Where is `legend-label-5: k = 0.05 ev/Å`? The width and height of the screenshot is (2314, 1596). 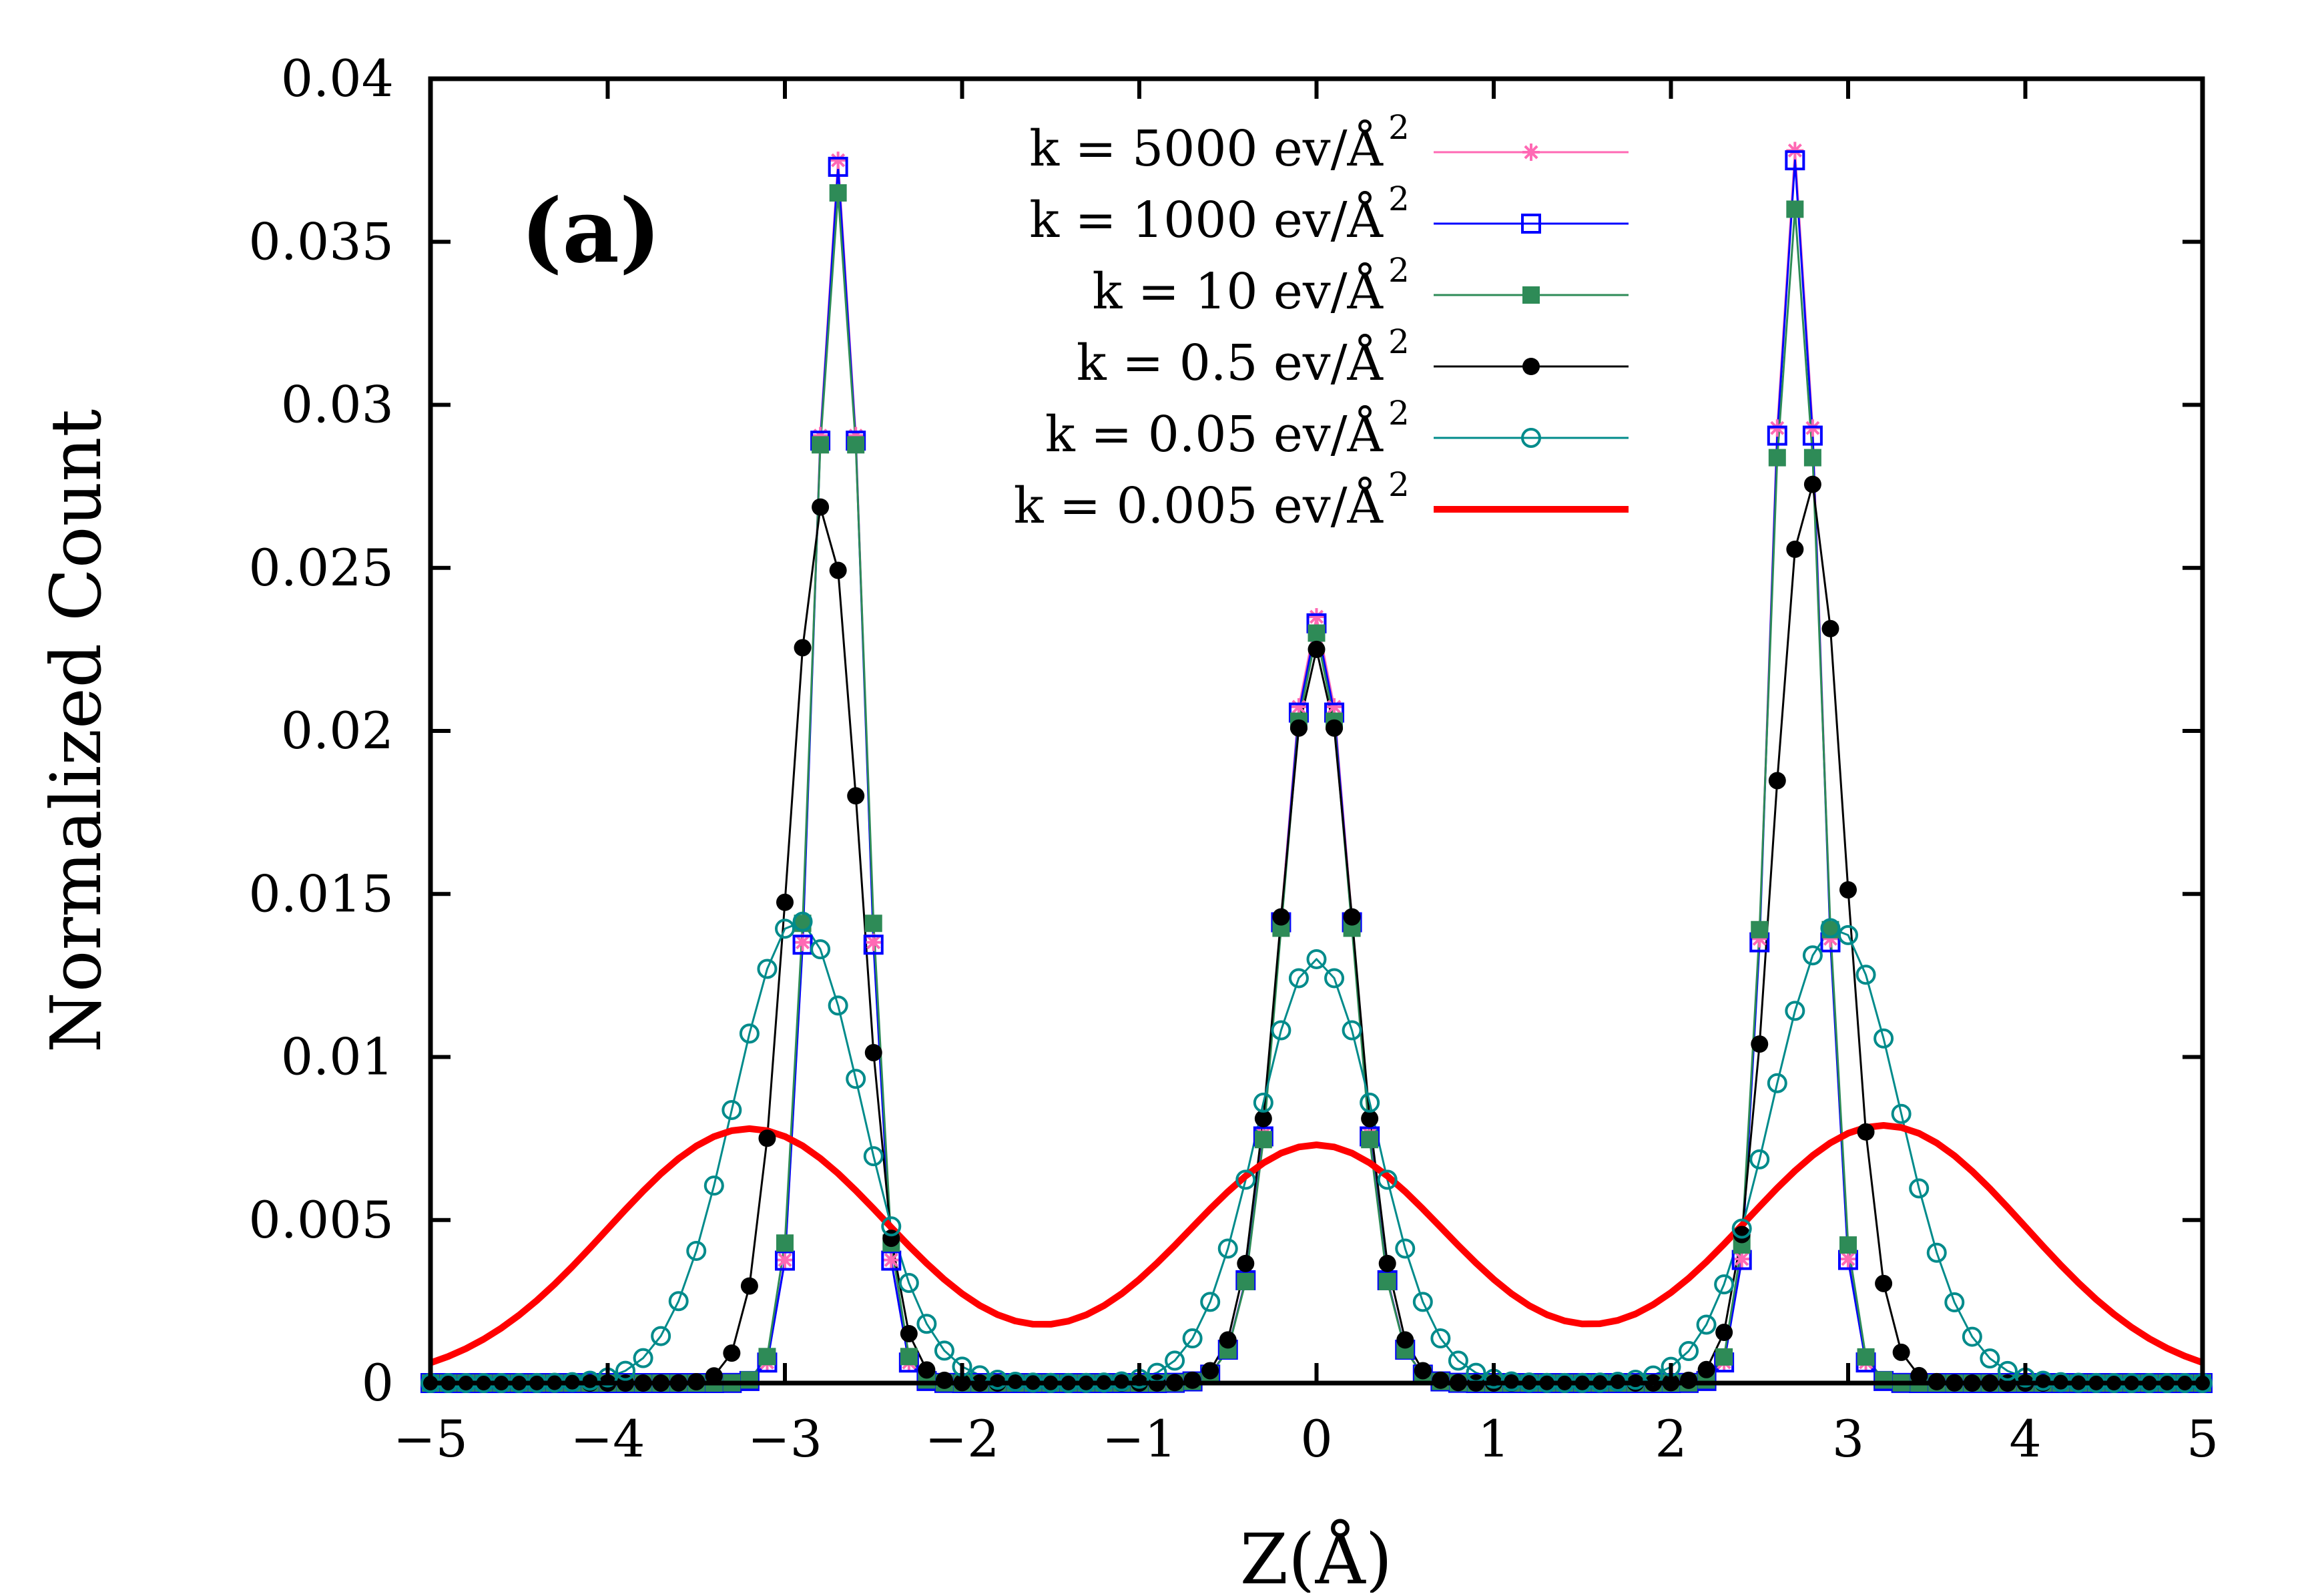
legend-label-5: k = 0.05 ev/Å is located at coordinates (1214, 434).